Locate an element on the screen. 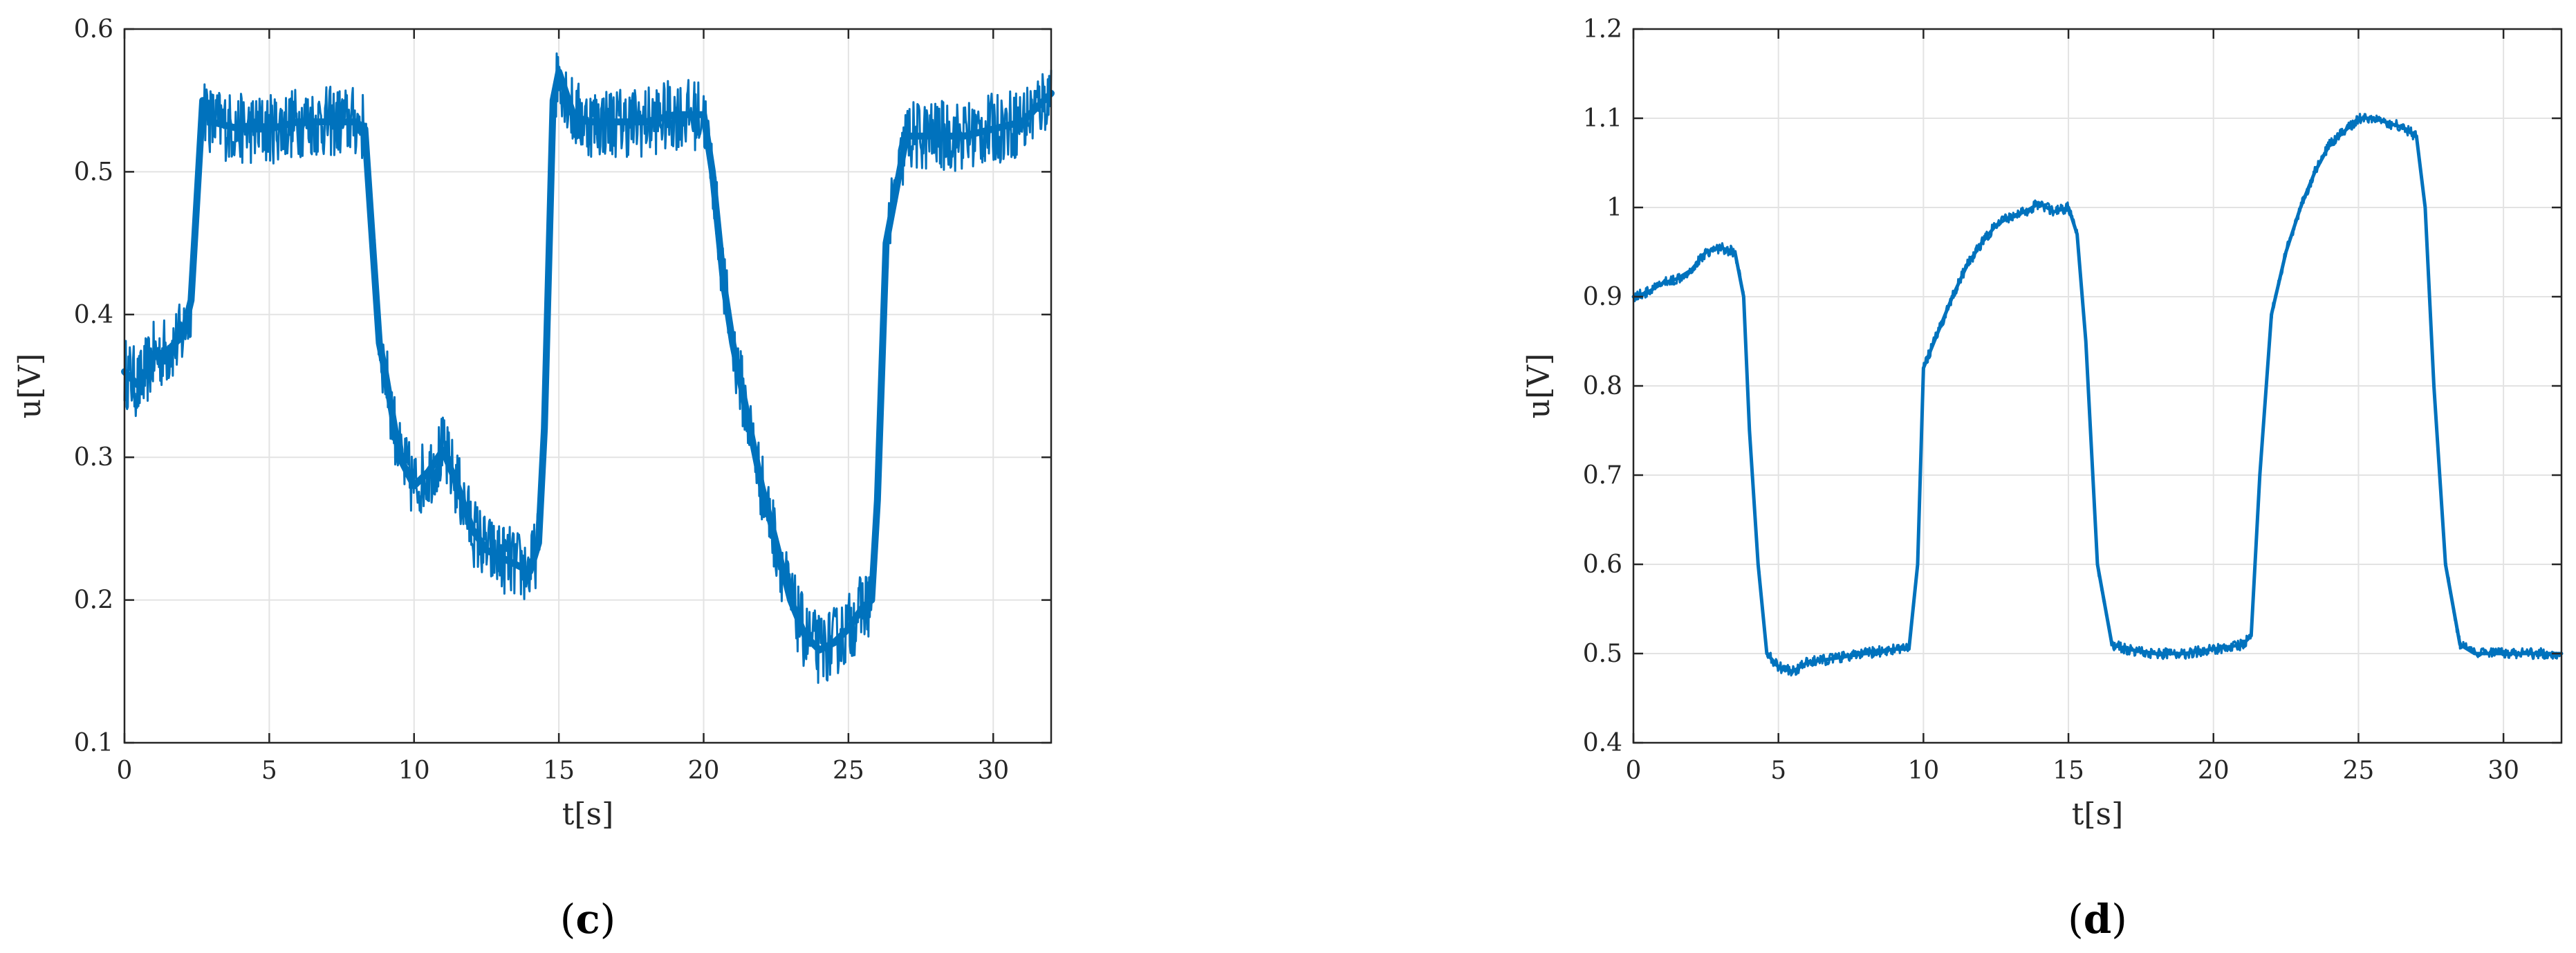 The image size is (2576, 953). caption-letter-d: d is located at coordinates (2098, 919).